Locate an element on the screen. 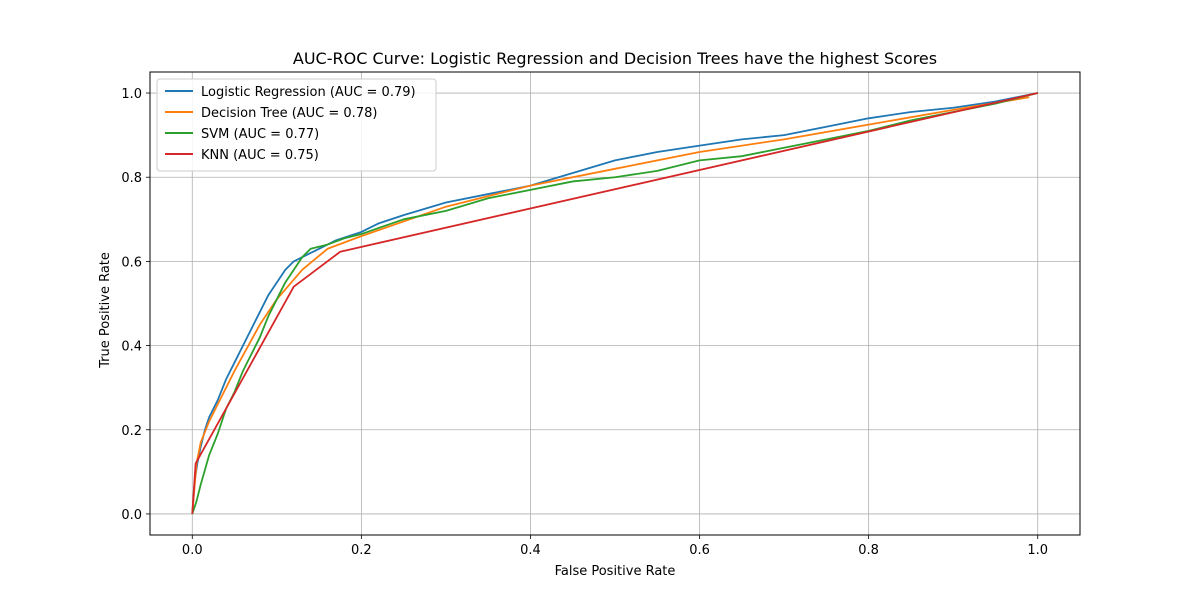  x-tick-label: 0.6 is located at coordinates (699, 550).